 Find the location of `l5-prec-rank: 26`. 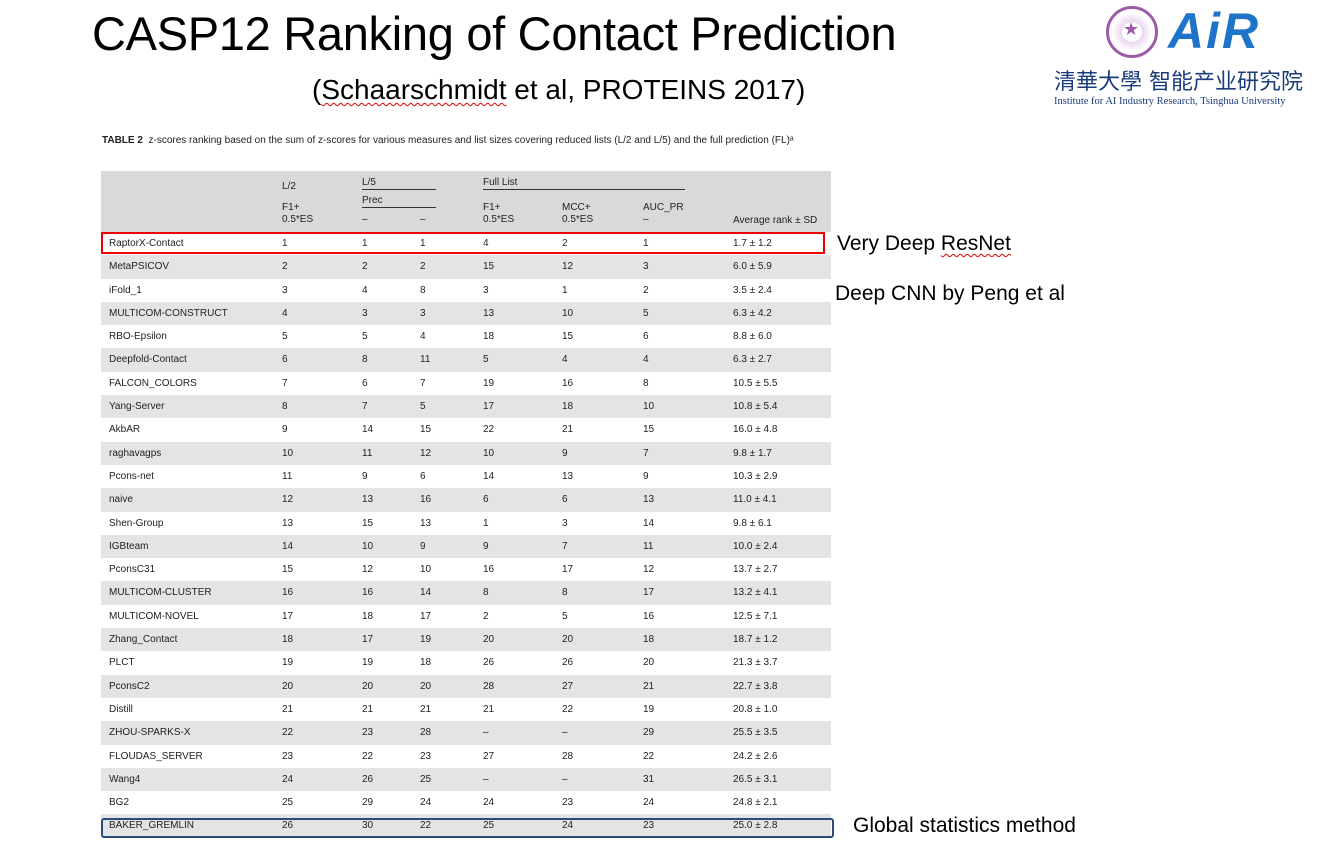

l5-prec-rank: 26 is located at coordinates (368, 779).